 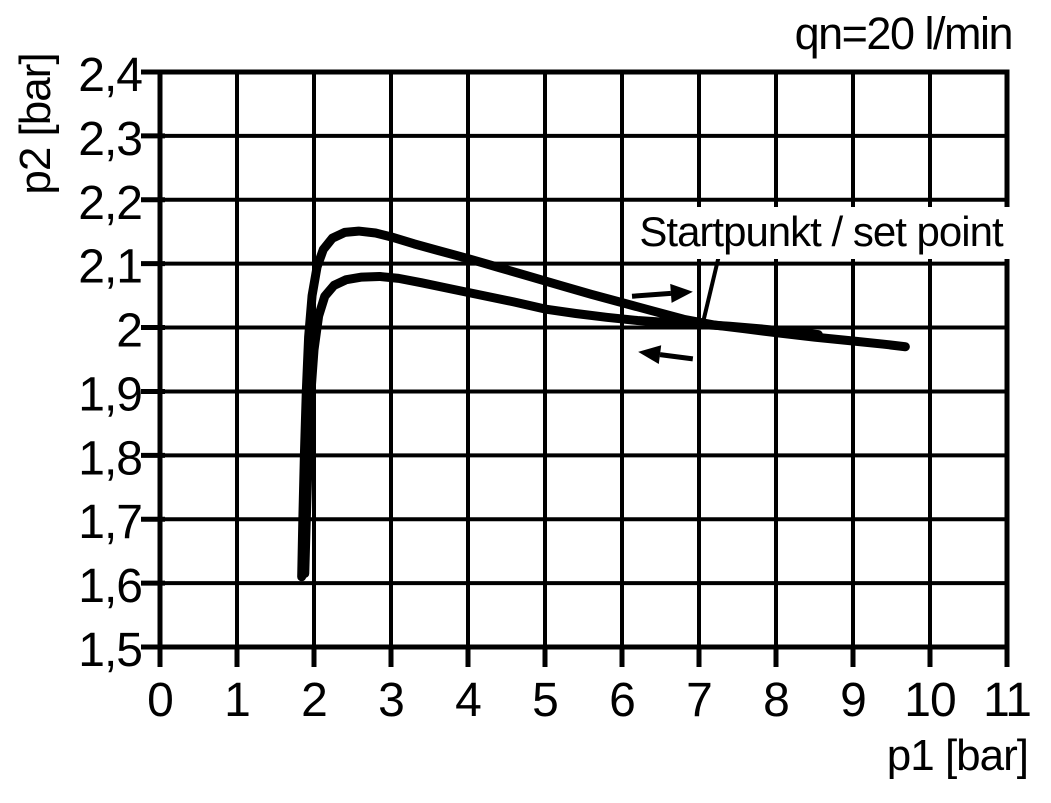 I want to click on y-tick-label: 2,1, so click(x=110, y=267).